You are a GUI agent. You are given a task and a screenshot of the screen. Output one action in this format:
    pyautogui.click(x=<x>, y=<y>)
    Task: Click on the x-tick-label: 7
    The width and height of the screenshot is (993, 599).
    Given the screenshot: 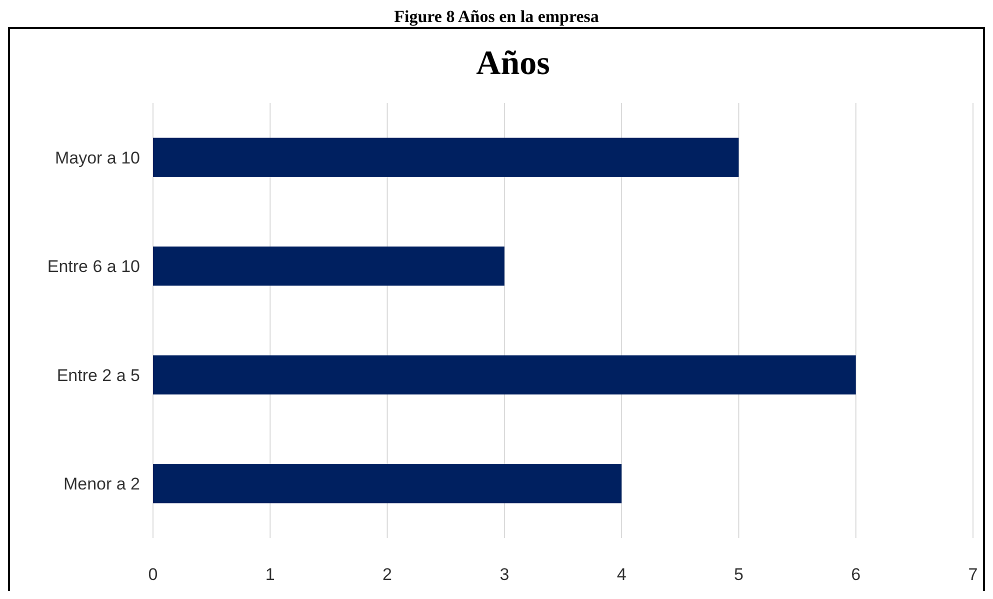 What is the action you would take?
    pyautogui.click(x=973, y=574)
    